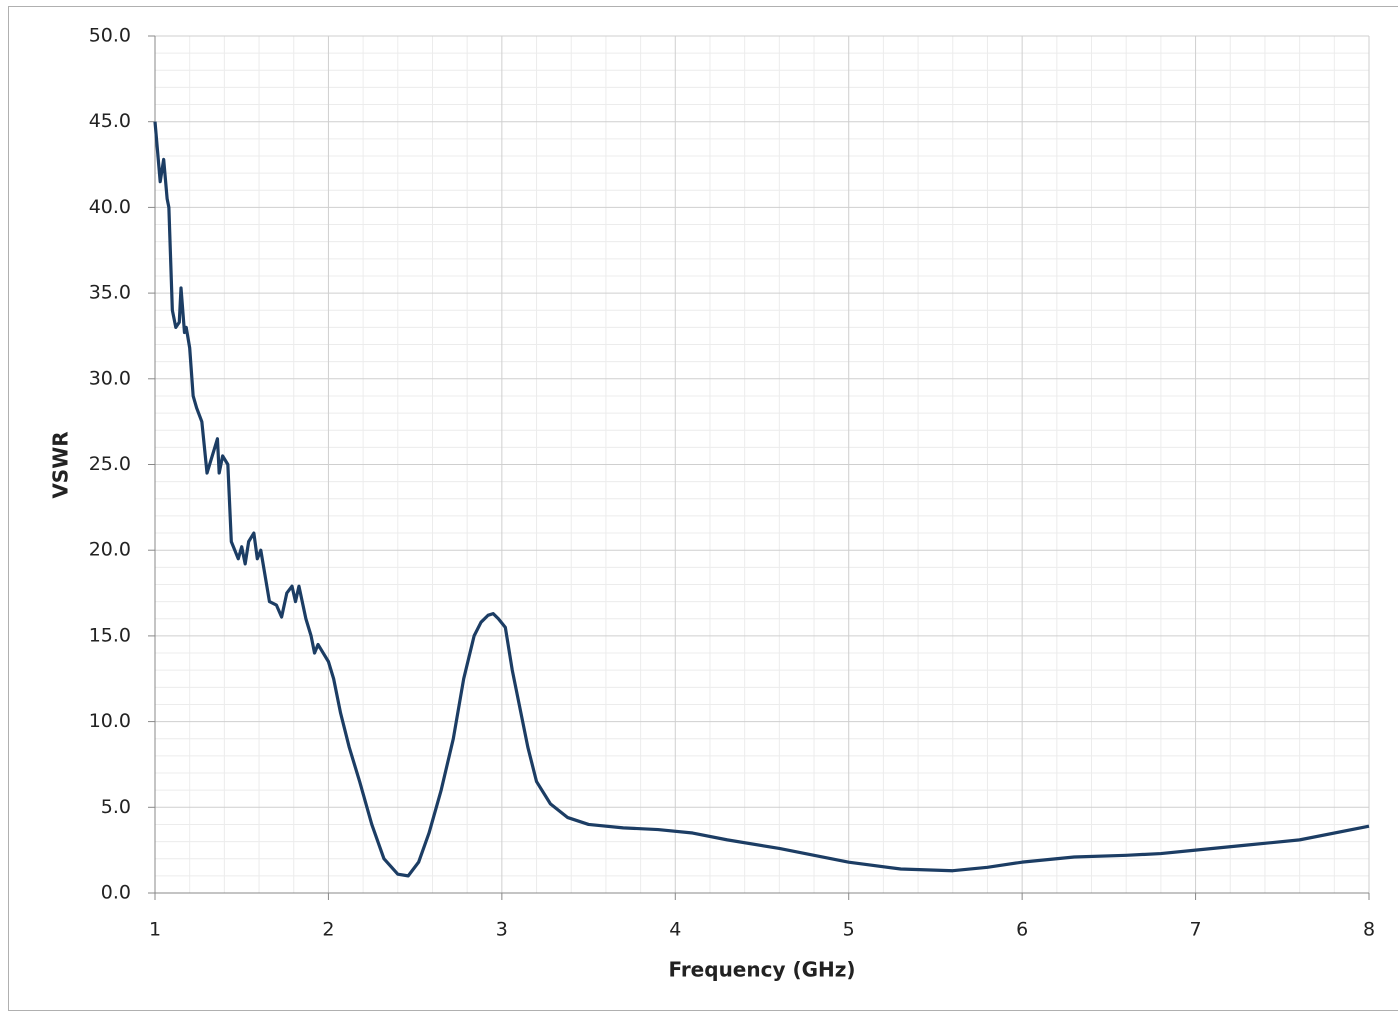 The height and width of the screenshot is (1013, 1398). I want to click on y-tick-label: 35.0, so click(110, 293).